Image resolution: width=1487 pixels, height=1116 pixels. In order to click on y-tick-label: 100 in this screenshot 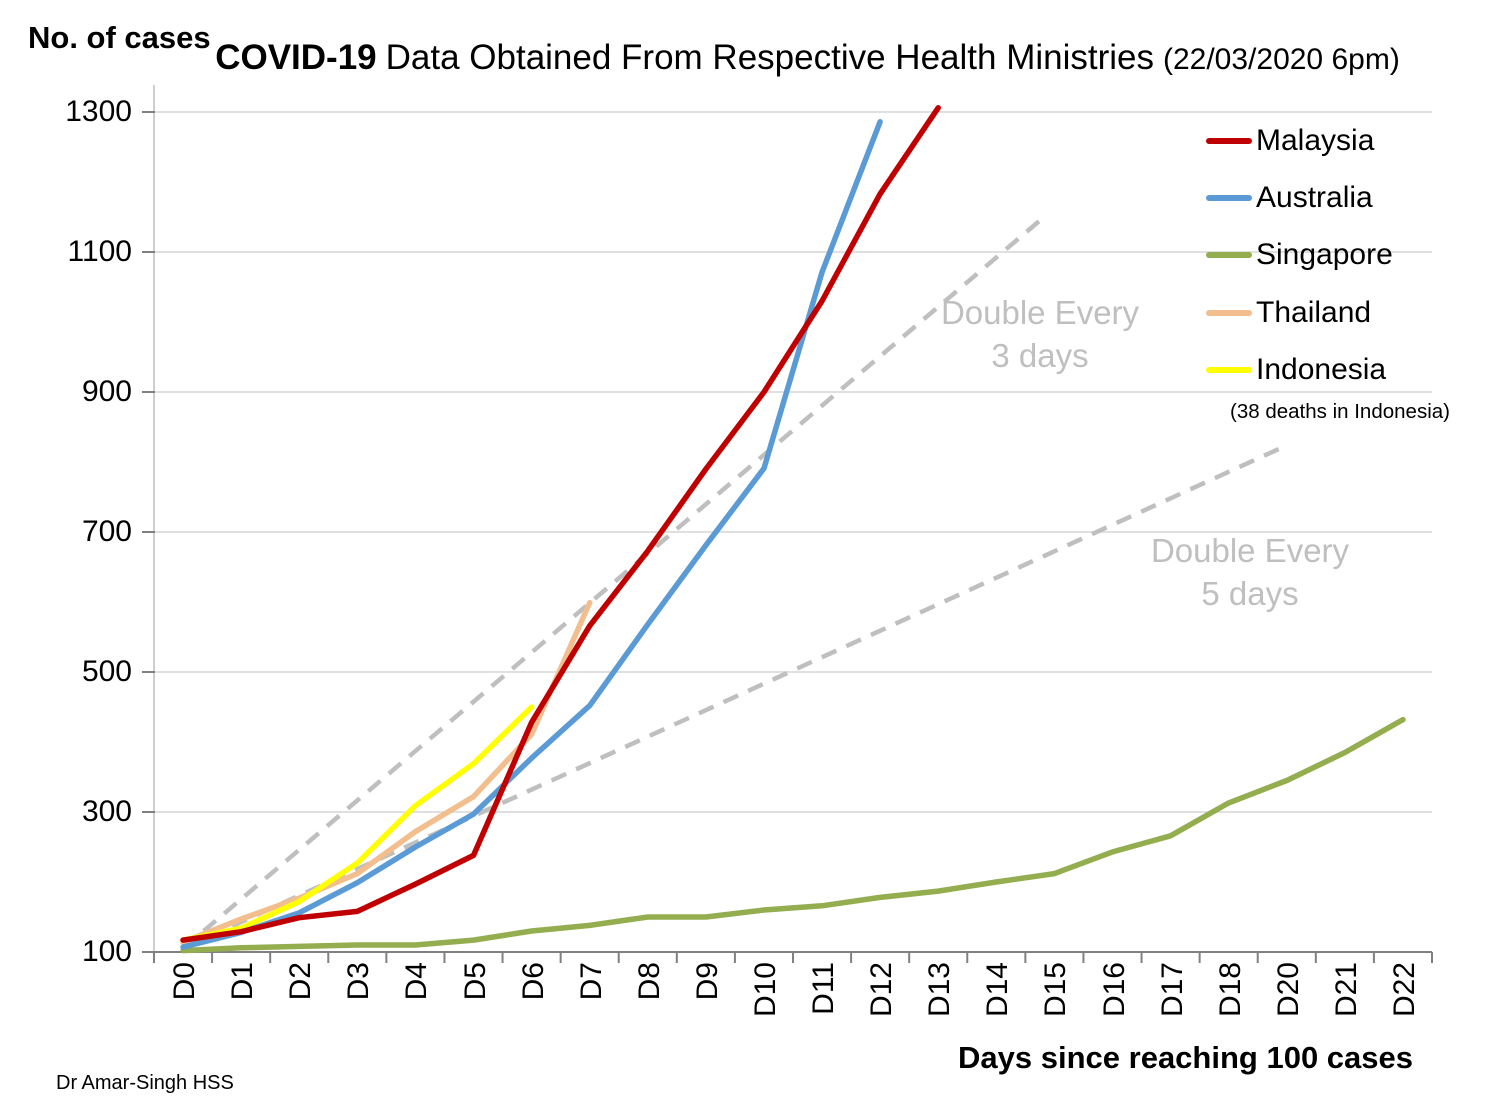, I will do `click(106, 951)`.